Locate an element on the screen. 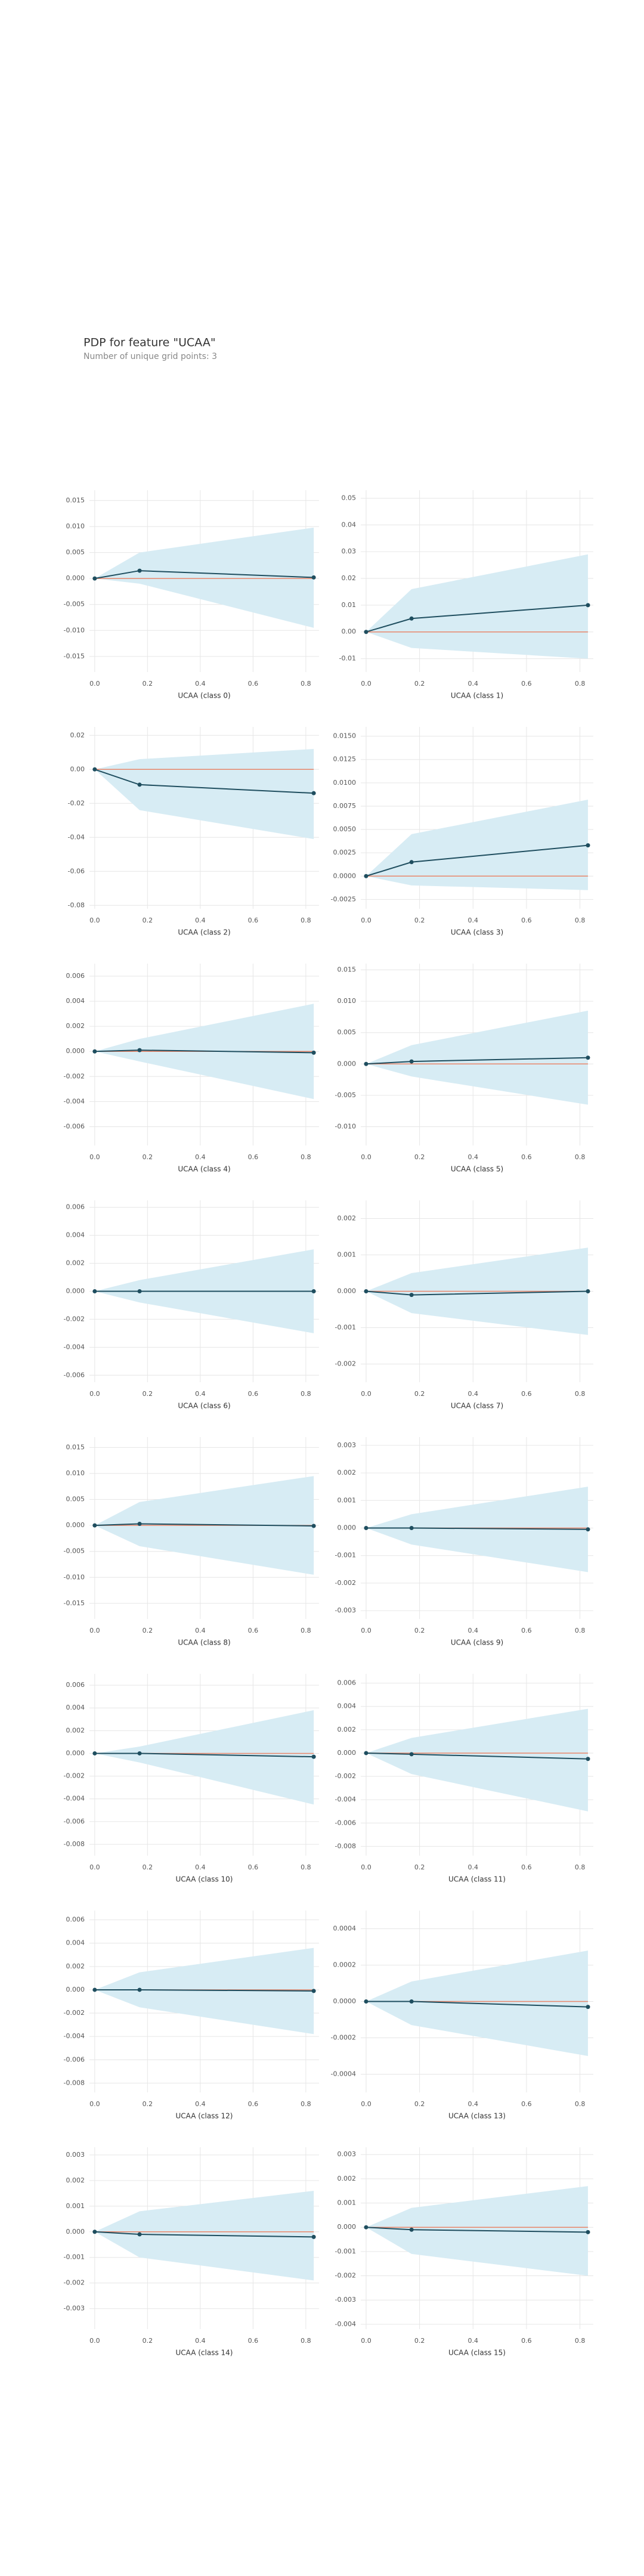 Image resolution: width=644 pixels, height=2576 pixels. y-tick-label: -0.005 is located at coordinates (346, 1095).